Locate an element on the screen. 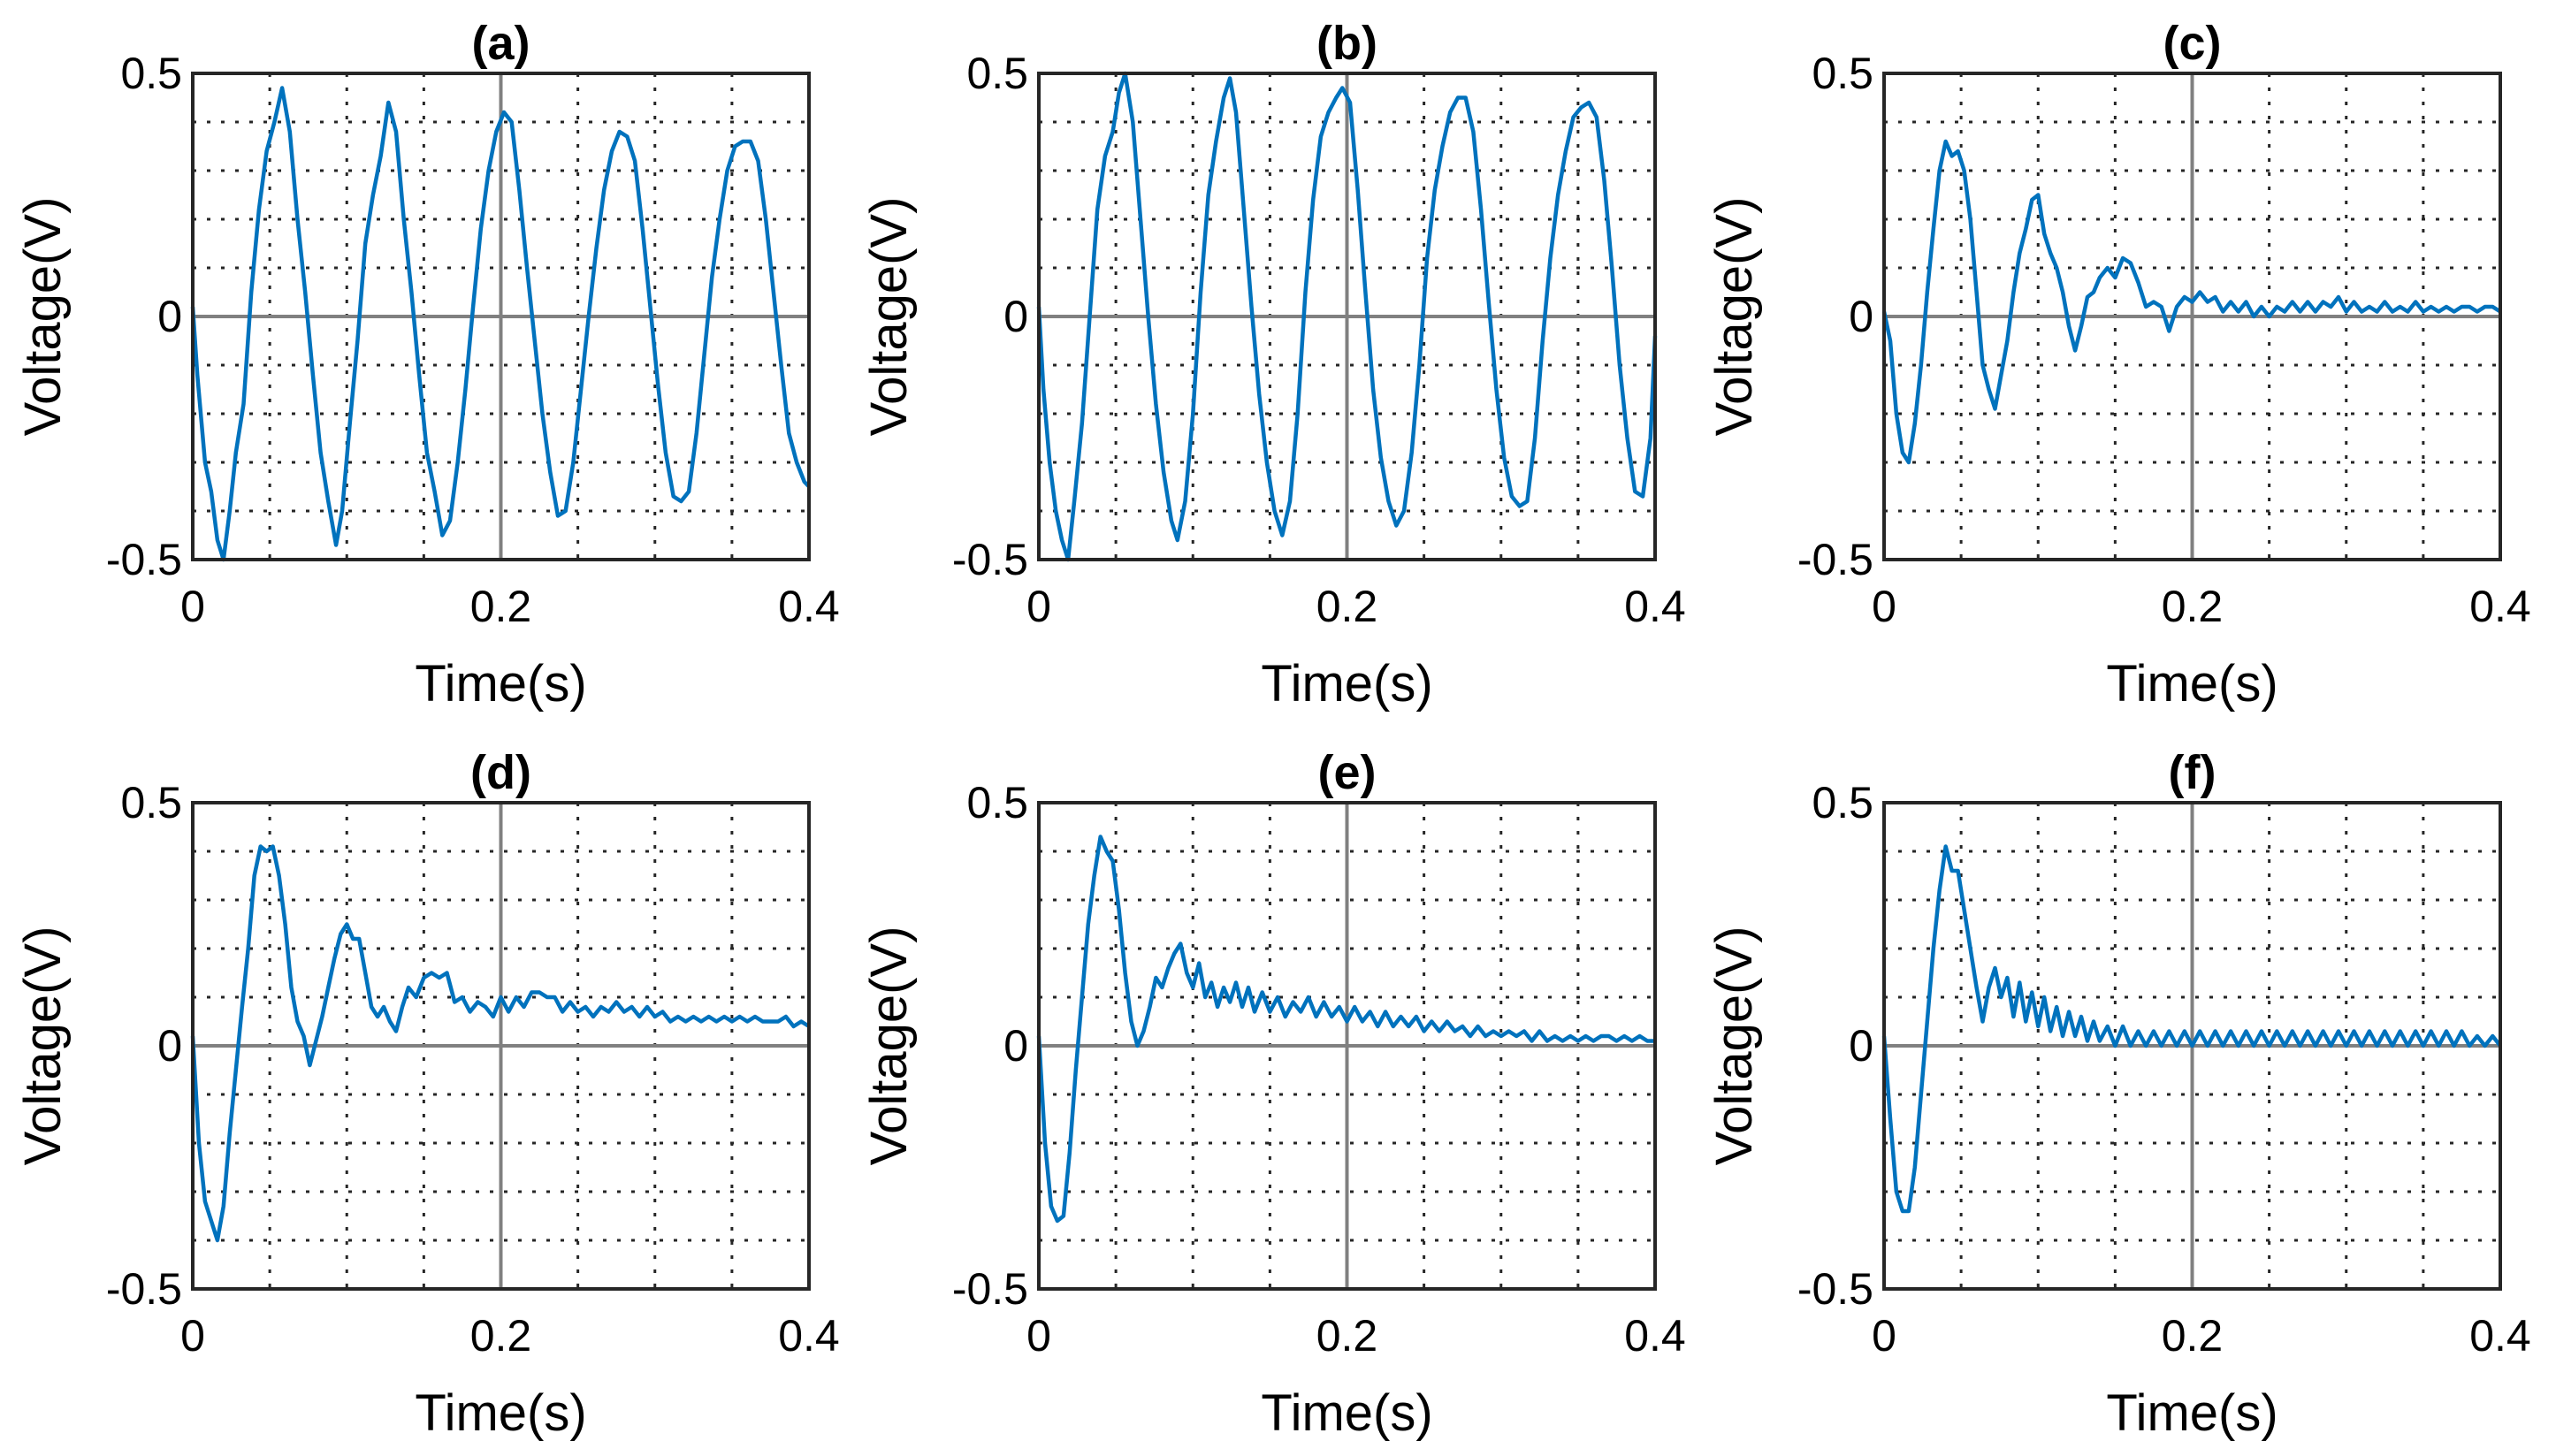 The width and height of the screenshot is (2556, 1456). panel-title: (a) is located at coordinates (501, 43).